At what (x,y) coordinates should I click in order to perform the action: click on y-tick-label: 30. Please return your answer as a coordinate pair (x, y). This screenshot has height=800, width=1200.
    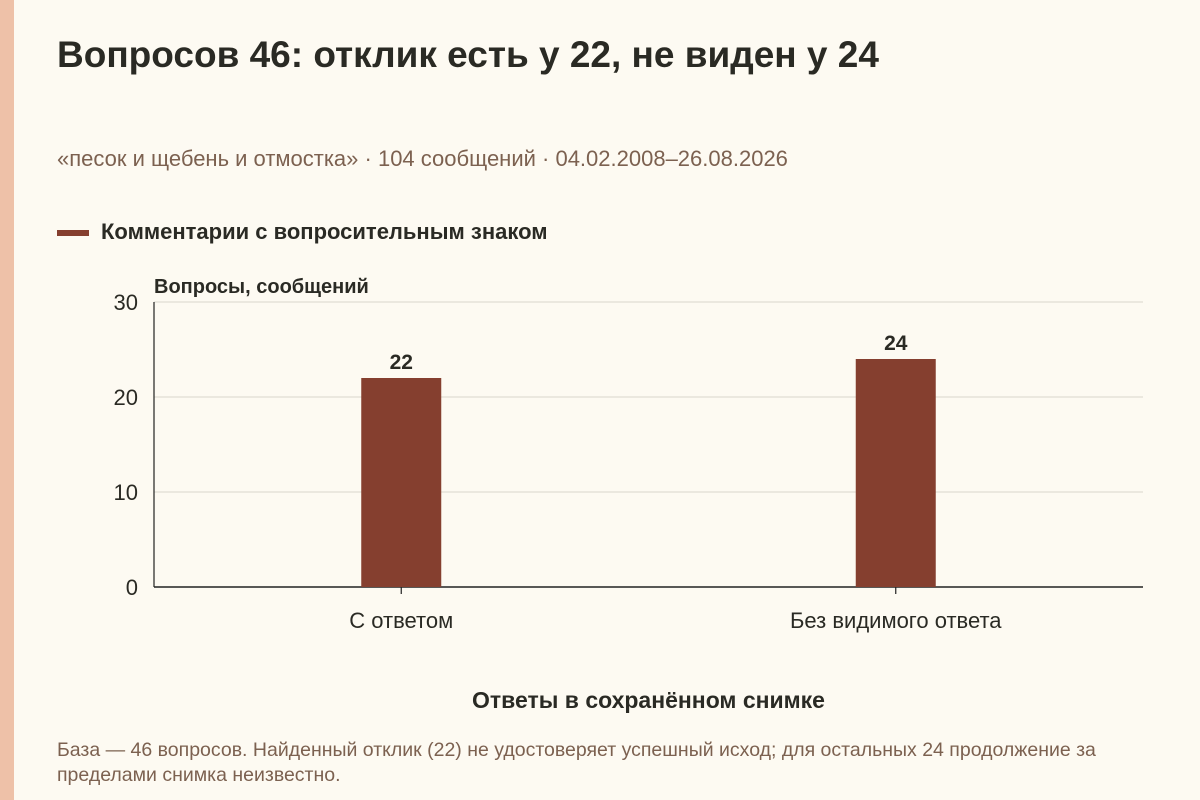
    Looking at the image, I should click on (126, 302).